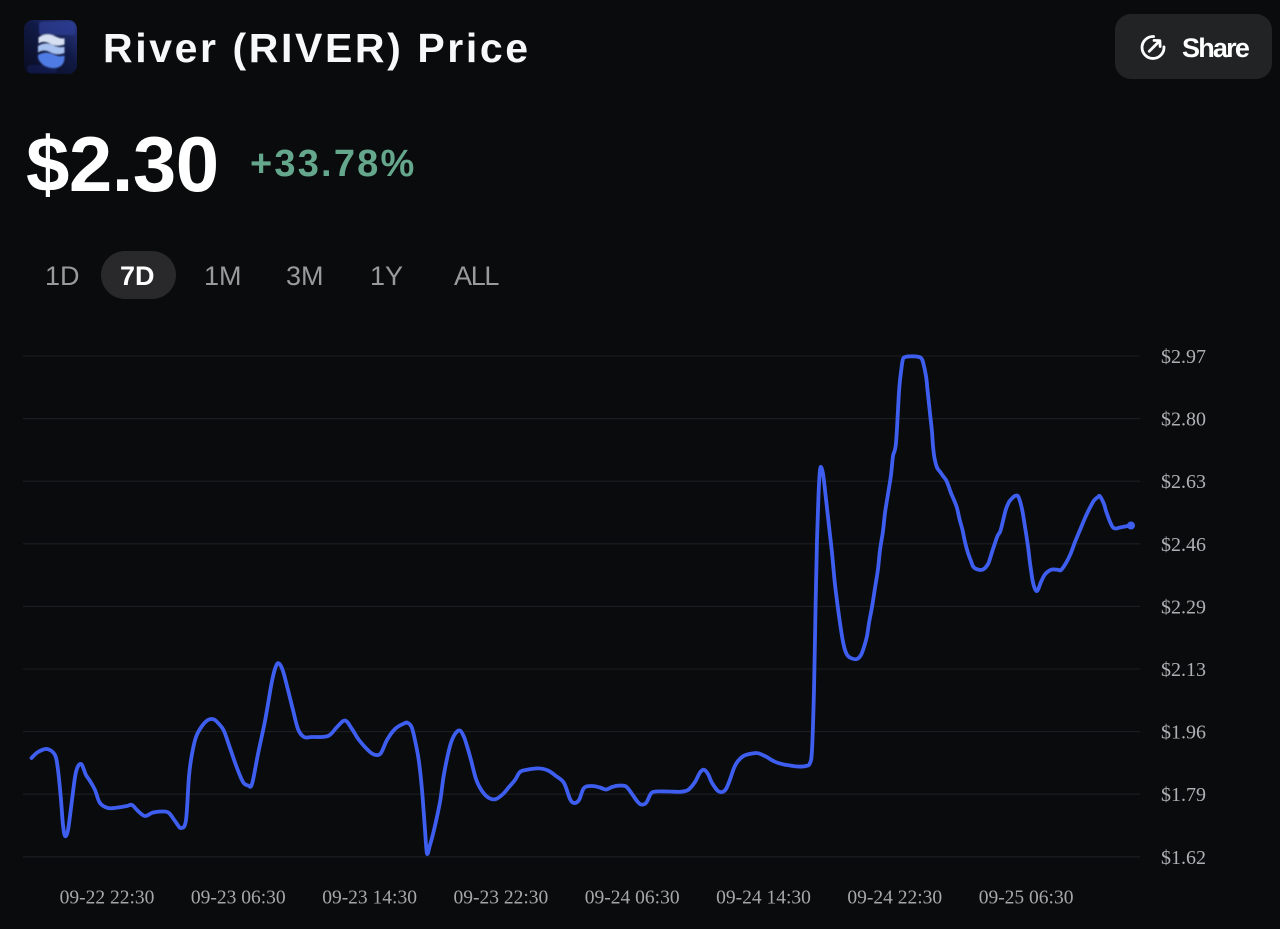 The width and height of the screenshot is (1280, 929). Describe the element at coordinates (107, 898) in the screenshot. I see `svg-text: 09-22 22:30` at that location.